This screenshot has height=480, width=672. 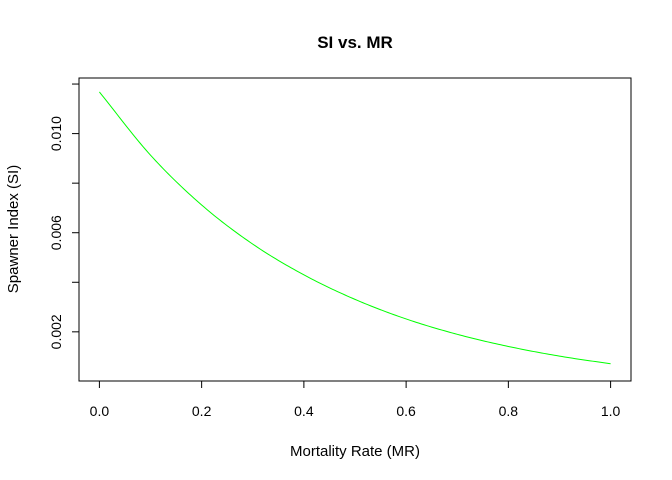 I want to click on x-axis-label: Mortality Rate (MR), so click(x=355, y=451).